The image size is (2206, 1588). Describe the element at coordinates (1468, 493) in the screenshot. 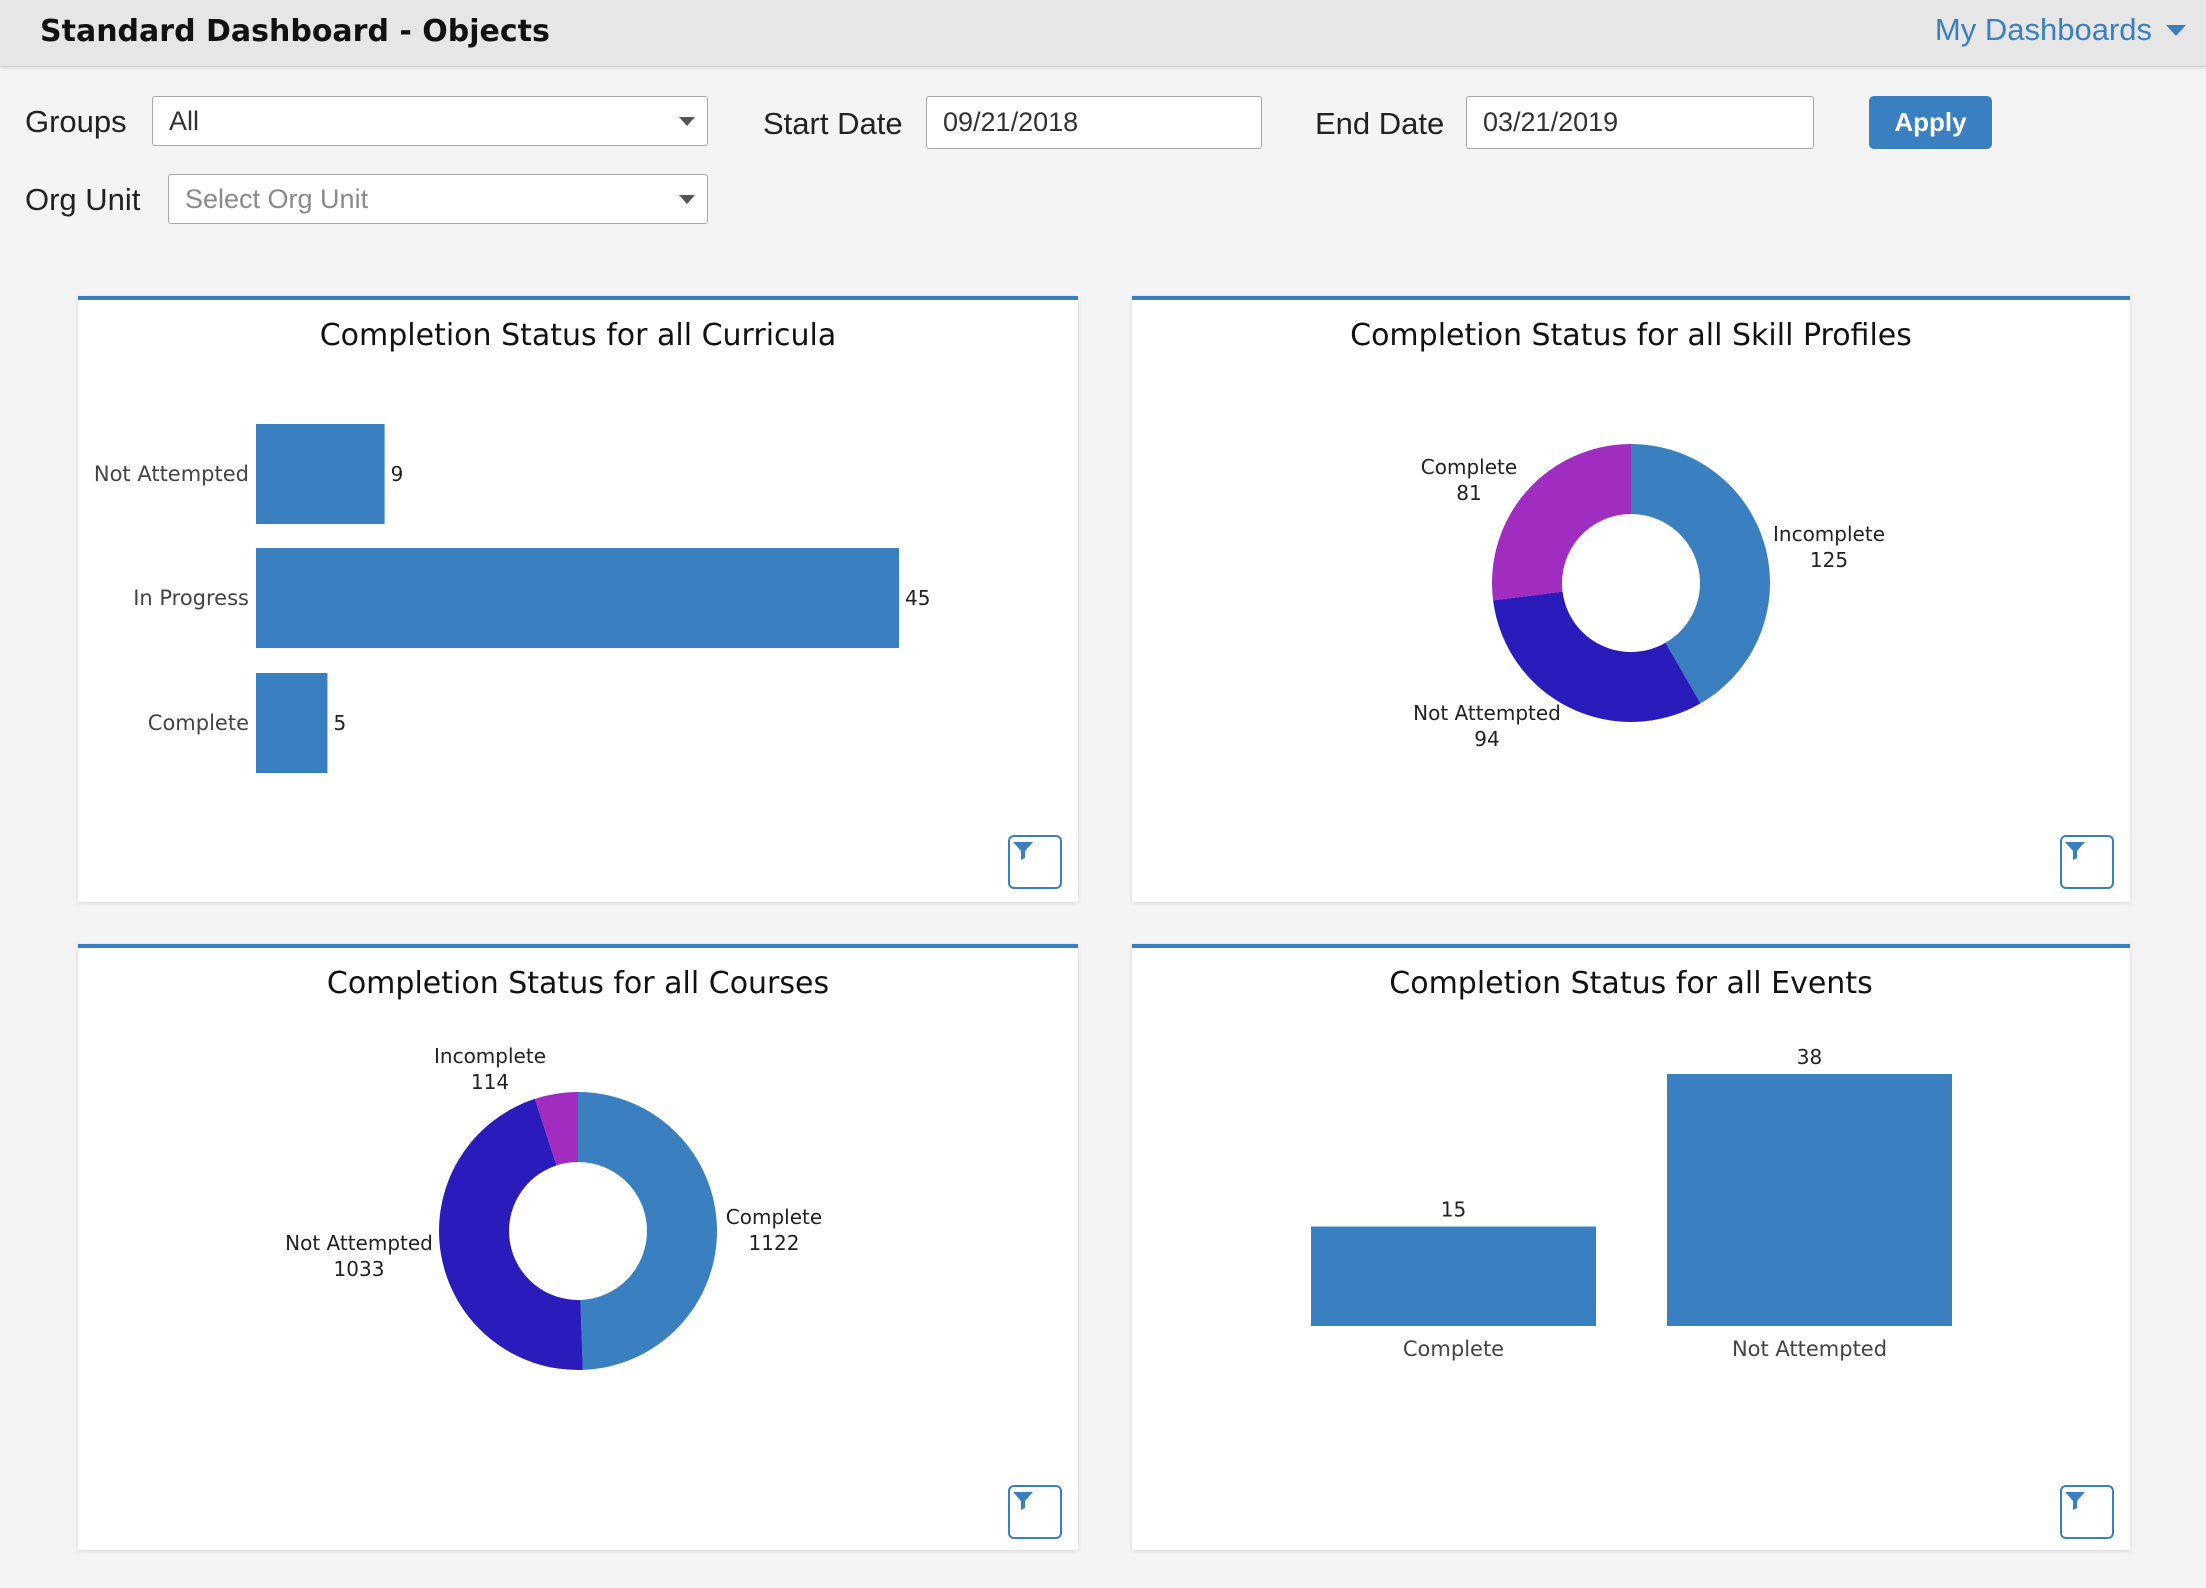

I see `slice-label-value: 81` at that location.